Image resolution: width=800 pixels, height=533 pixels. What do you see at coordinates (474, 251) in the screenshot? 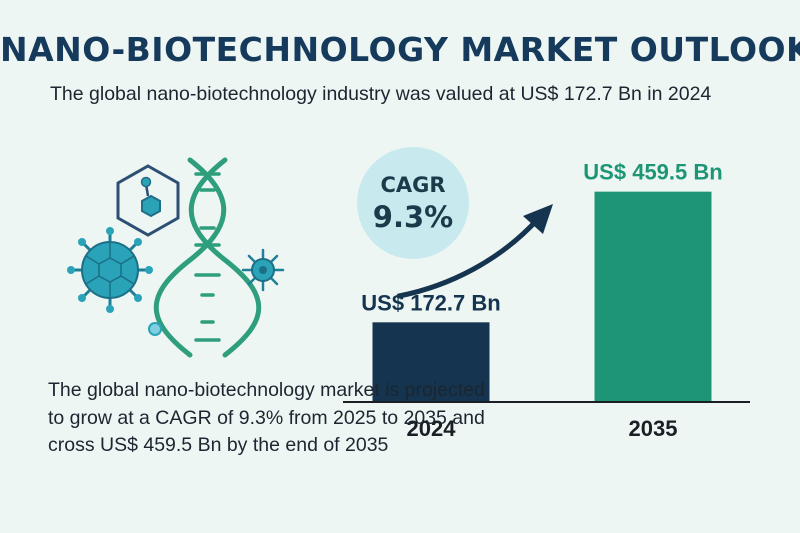
I see `trend-arrow-icon` at bounding box center [474, 251].